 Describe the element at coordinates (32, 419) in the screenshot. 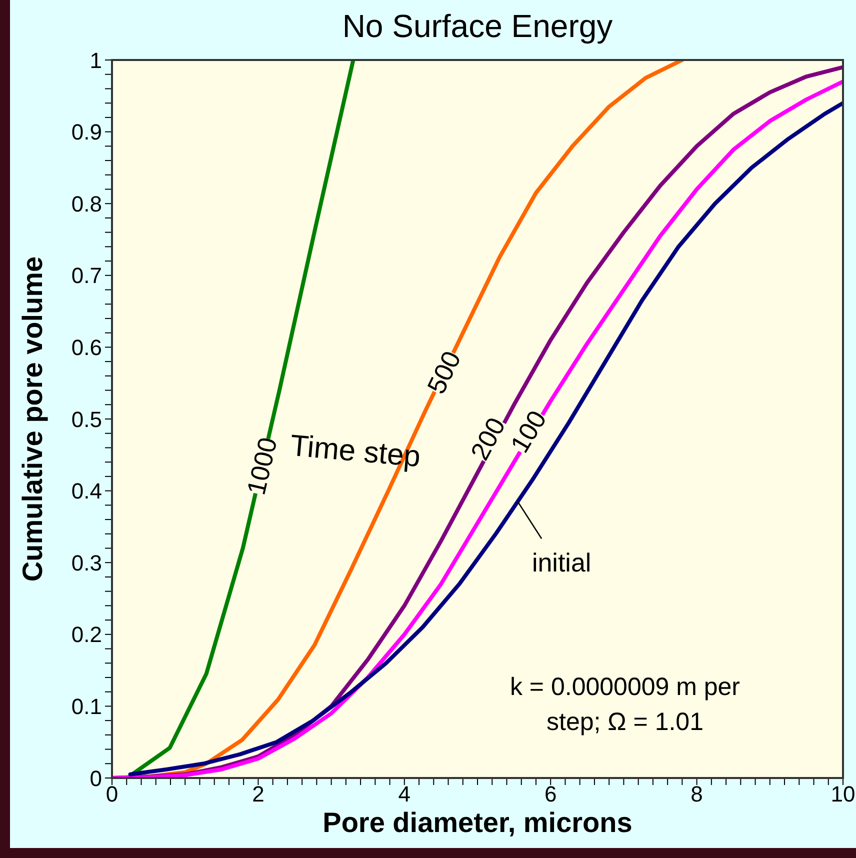

I see `y-axis-title: Cumulative pore volume` at that location.